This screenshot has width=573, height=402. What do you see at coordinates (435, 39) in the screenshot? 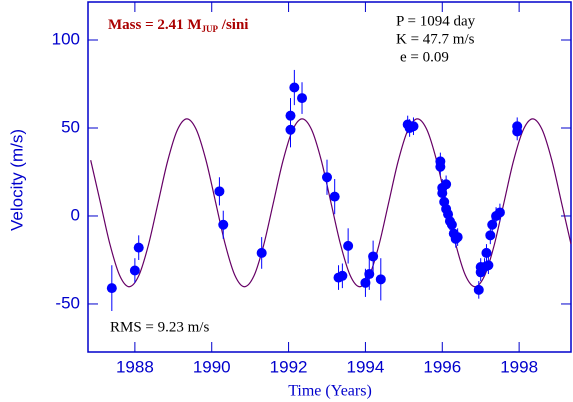
I see `amplitude-label: K = 47.7 m/s` at bounding box center [435, 39].